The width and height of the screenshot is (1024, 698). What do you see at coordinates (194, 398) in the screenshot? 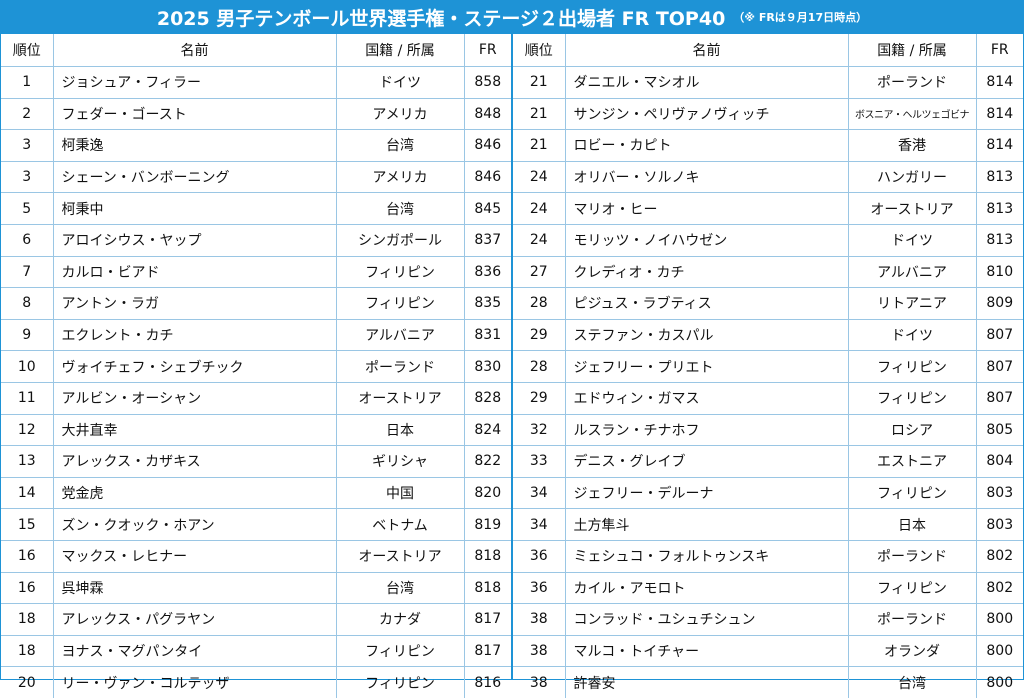
I see `name-cell: アルビン・オーシャン` at bounding box center [194, 398].